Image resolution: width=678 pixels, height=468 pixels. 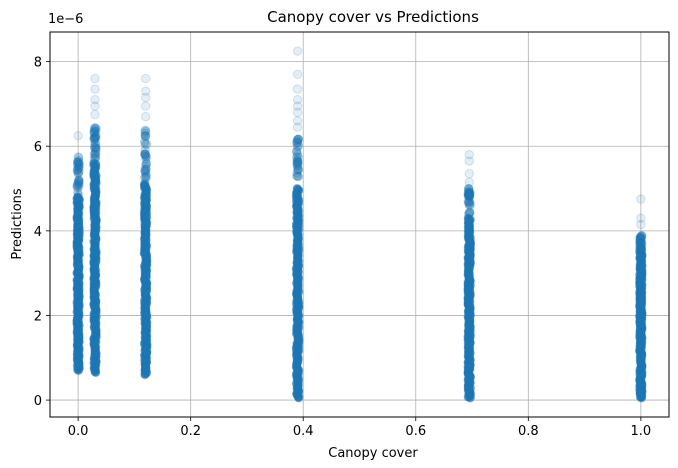 I want to click on x-tick-label: 0.0, so click(x=78, y=431).